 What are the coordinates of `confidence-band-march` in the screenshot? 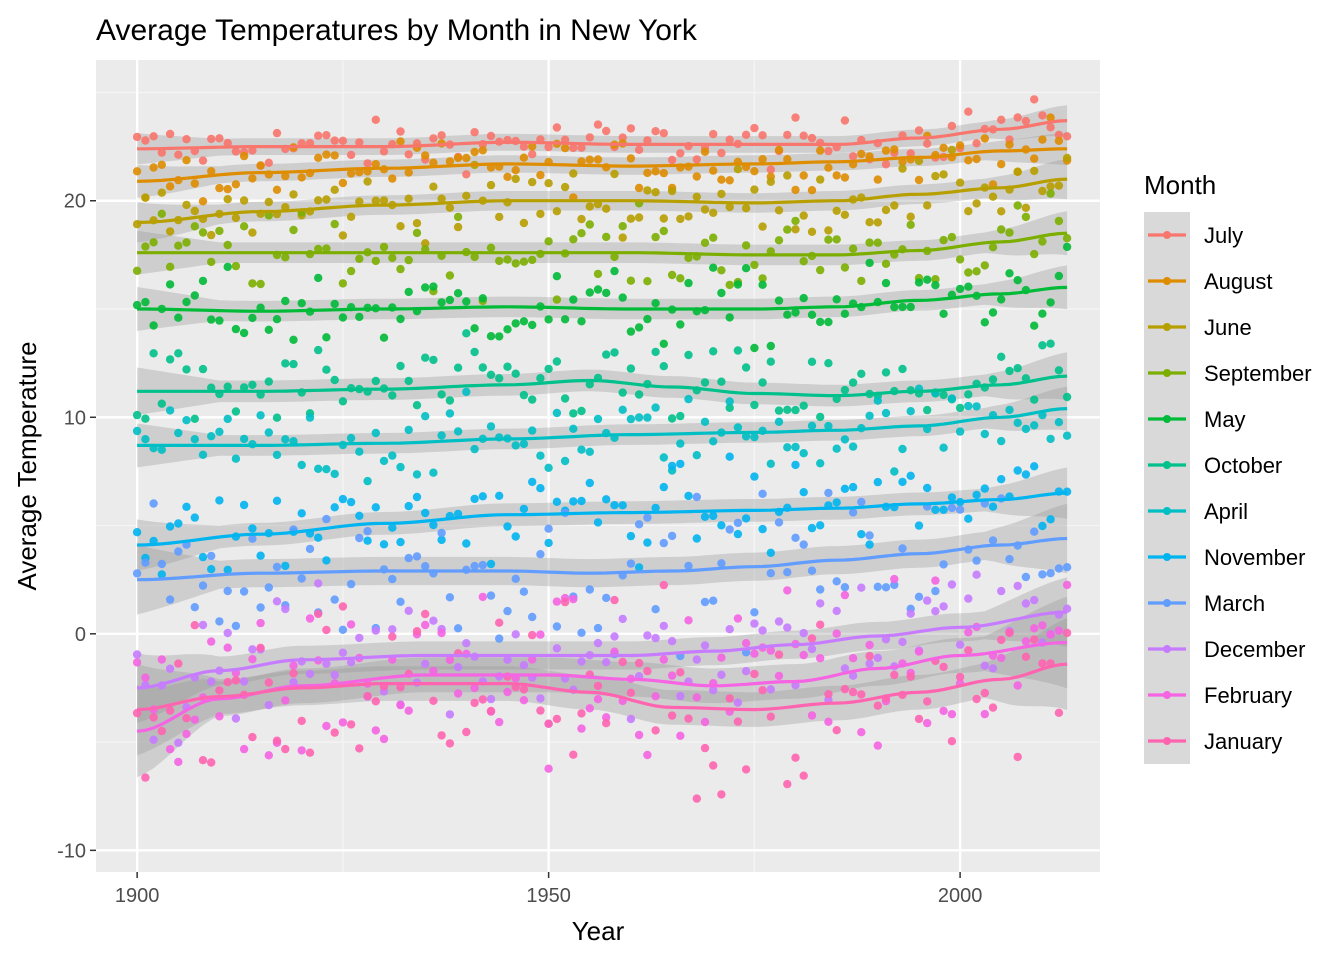 It's located at (602, 559).